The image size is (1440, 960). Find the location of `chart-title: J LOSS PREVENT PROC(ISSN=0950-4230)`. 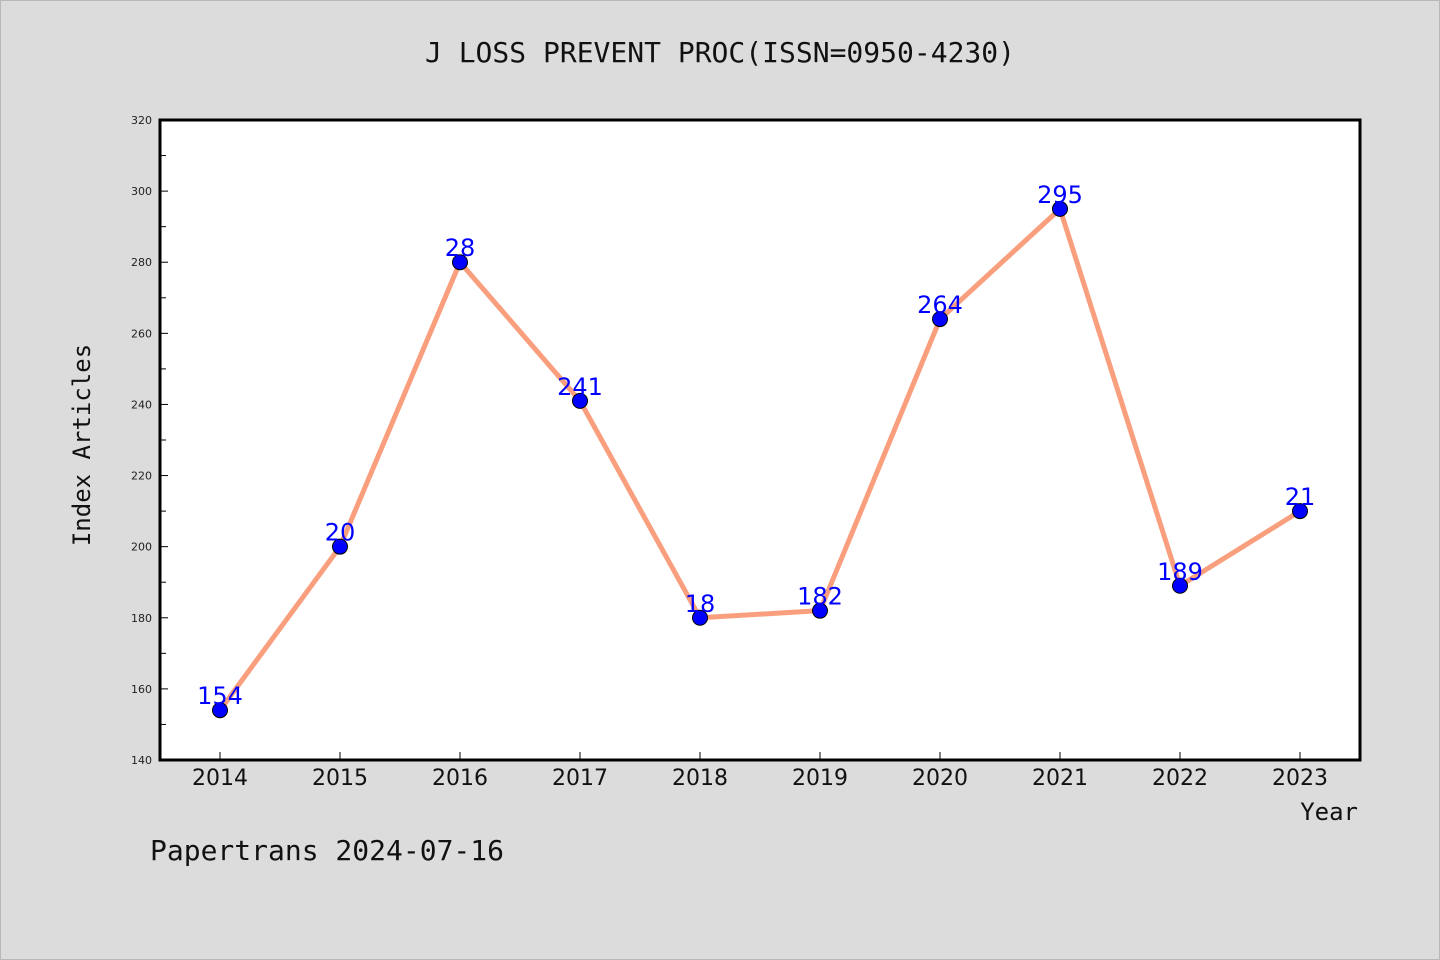

chart-title: J LOSS PREVENT PROC(ISSN=0950-4230) is located at coordinates (719, 52).